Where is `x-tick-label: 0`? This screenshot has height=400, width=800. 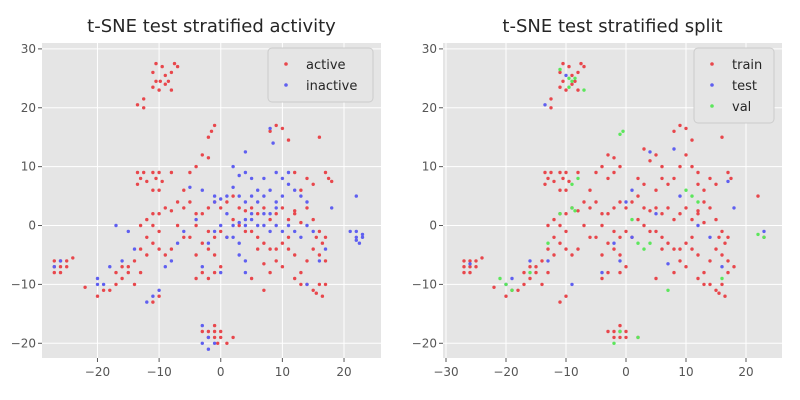
x-tick-label: 0 is located at coordinates (221, 372).